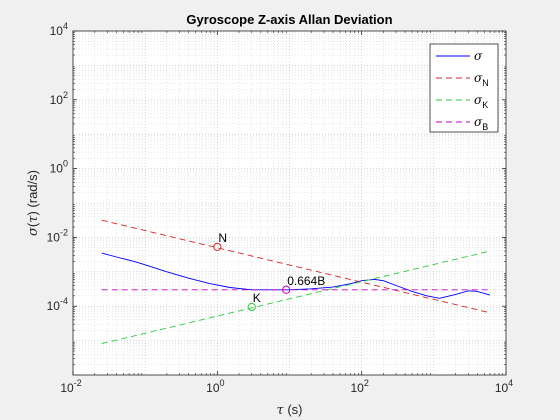  I want to click on y-tick-label: 10⁻², so click(57, 235).